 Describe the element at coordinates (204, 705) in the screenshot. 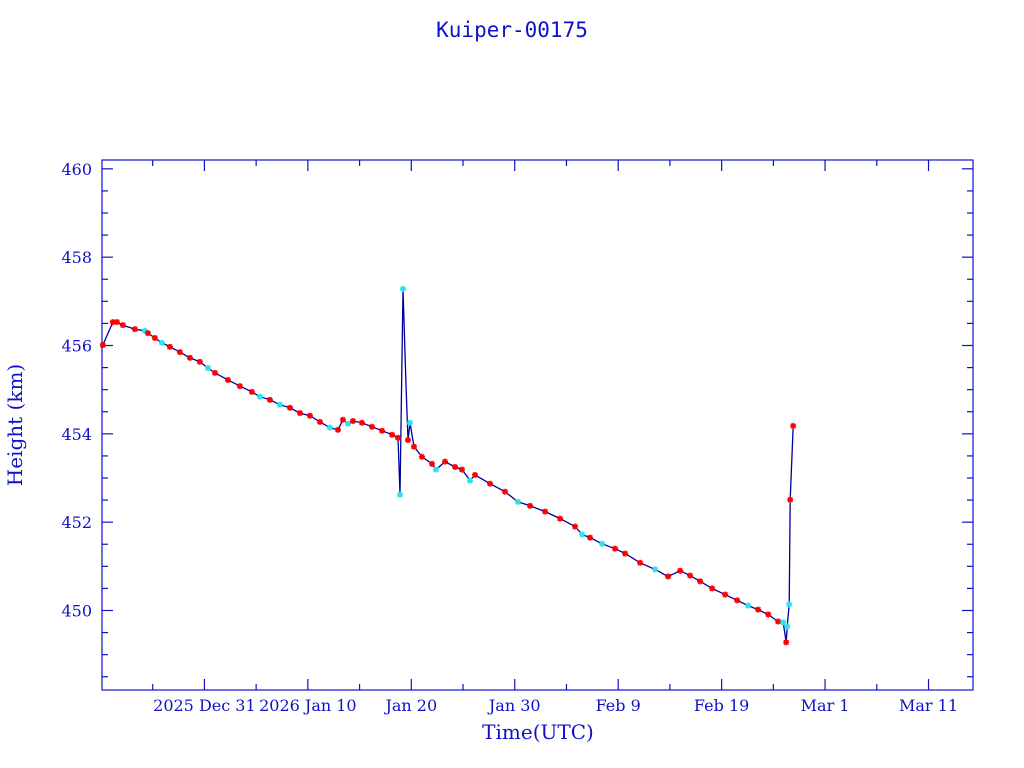

I see `x-tick-label: 2025 Dec 31` at that location.